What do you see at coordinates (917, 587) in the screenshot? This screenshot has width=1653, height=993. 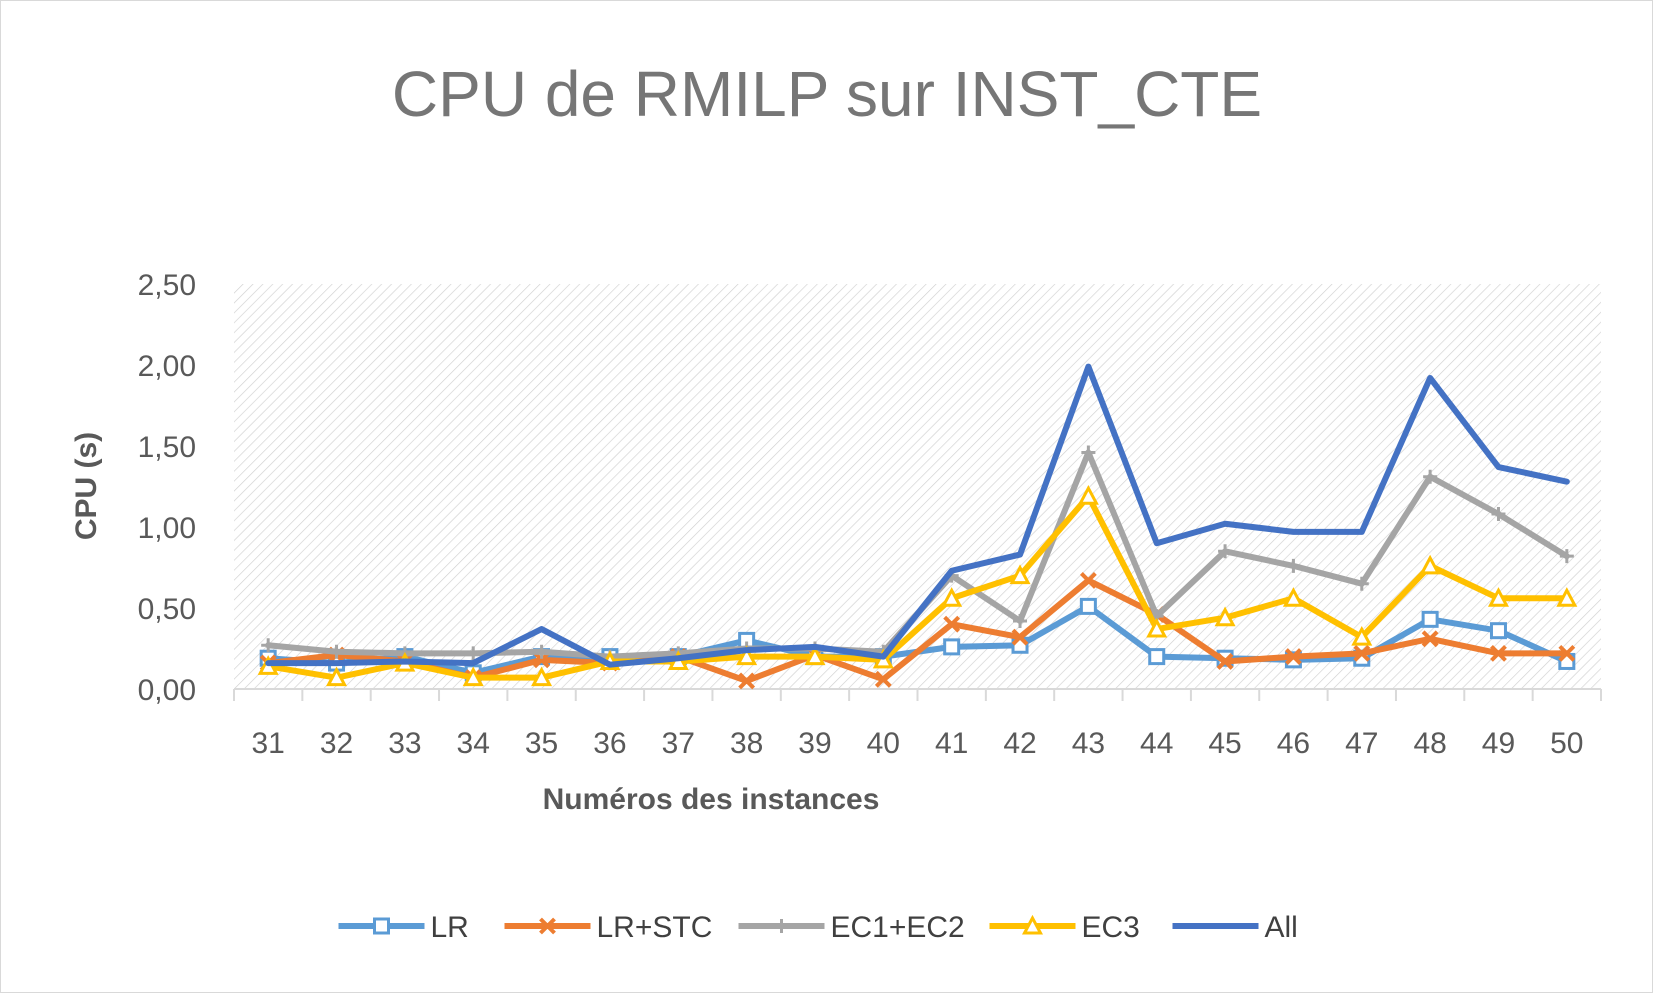 I see `series-line-ec3` at bounding box center [917, 587].